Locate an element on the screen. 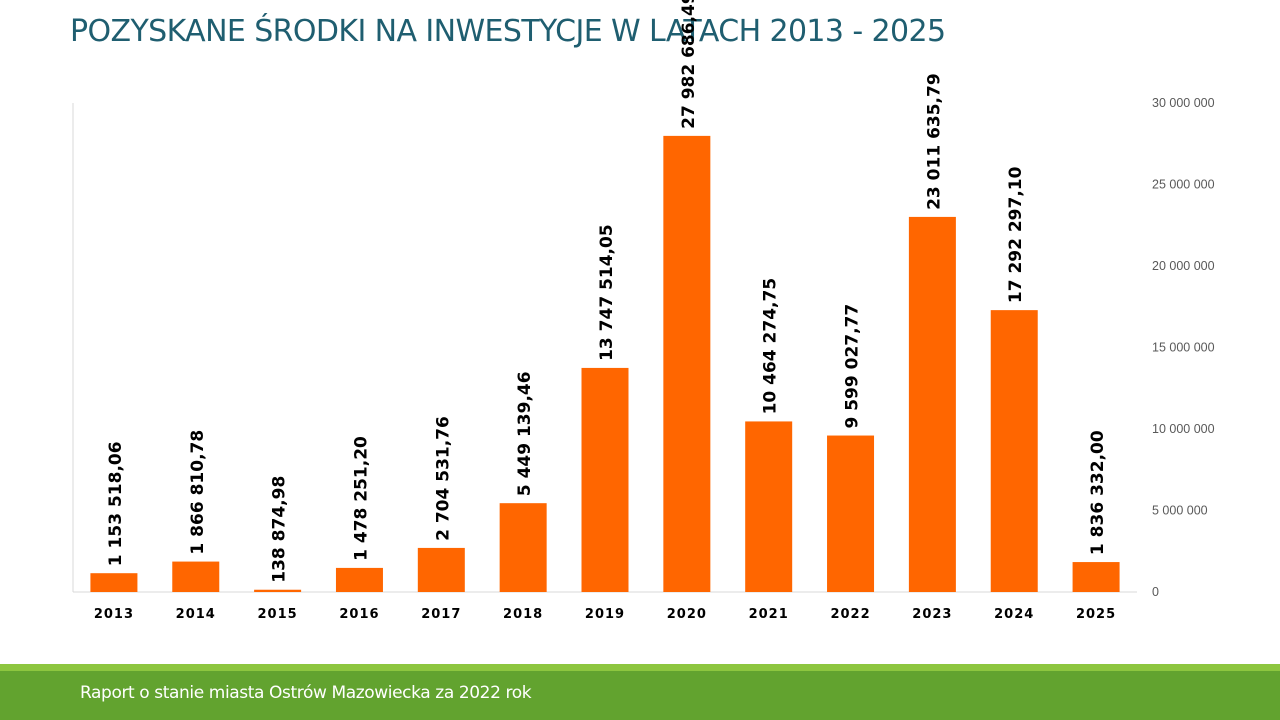 The width and height of the screenshot is (1280, 720). value-label-2017: 2 704 531,76 is located at coordinates (443, 478).